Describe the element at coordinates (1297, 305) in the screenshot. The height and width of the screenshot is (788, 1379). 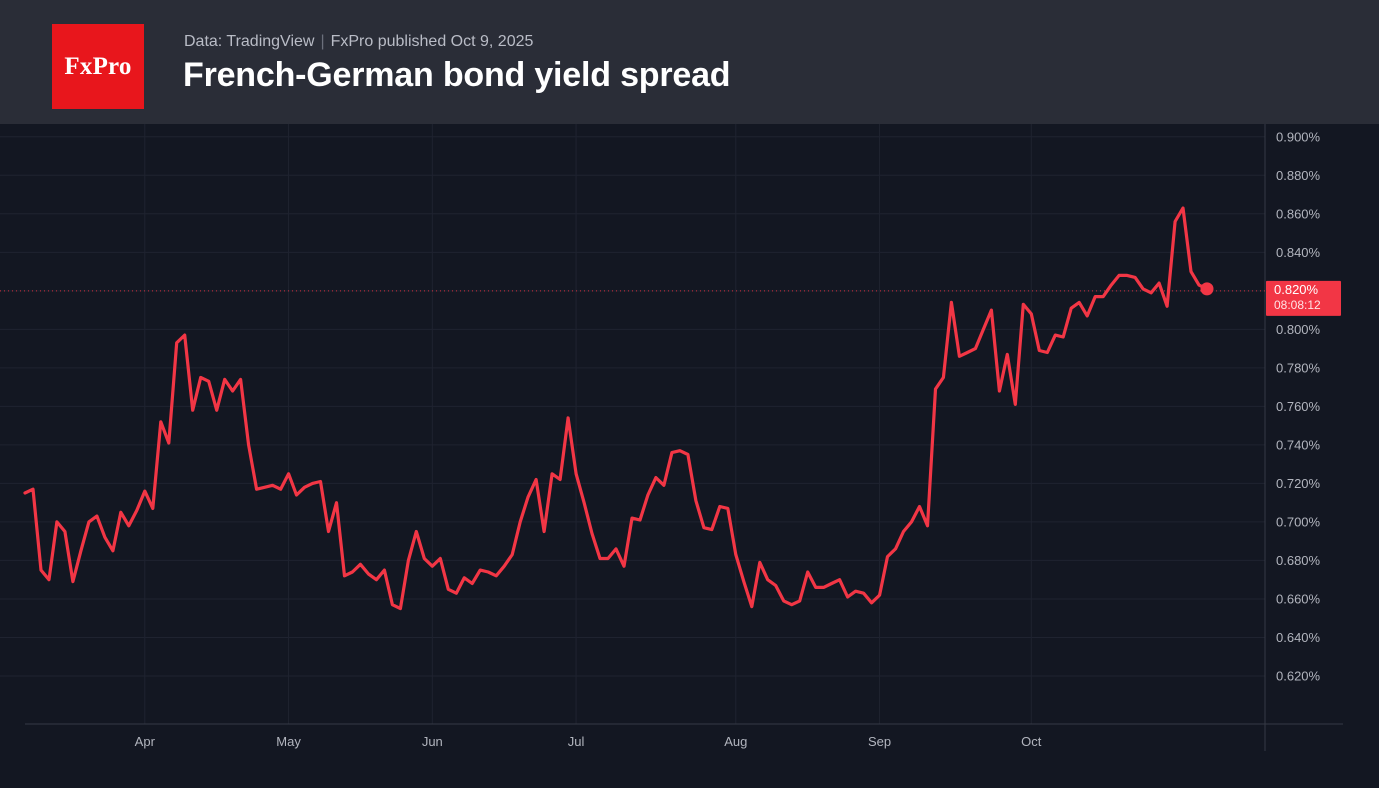
I see `price-label-countdown: 08:08:12` at that location.